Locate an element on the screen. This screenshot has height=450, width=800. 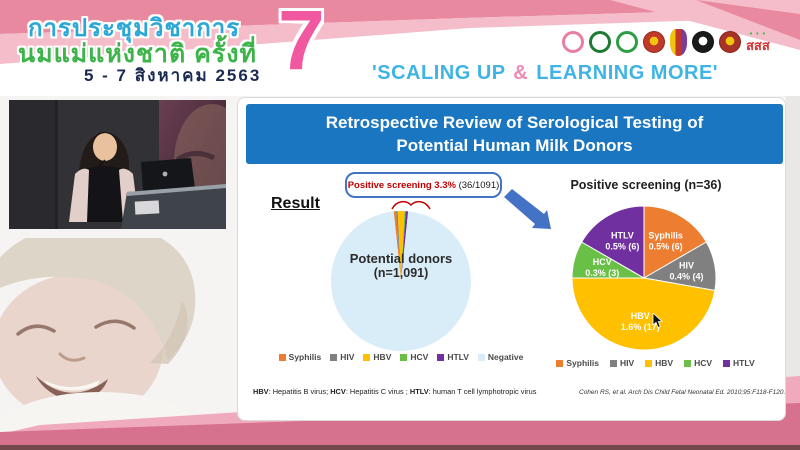
footnote-segment: : Hepatitis B virus; is located at coordinates (299, 391).